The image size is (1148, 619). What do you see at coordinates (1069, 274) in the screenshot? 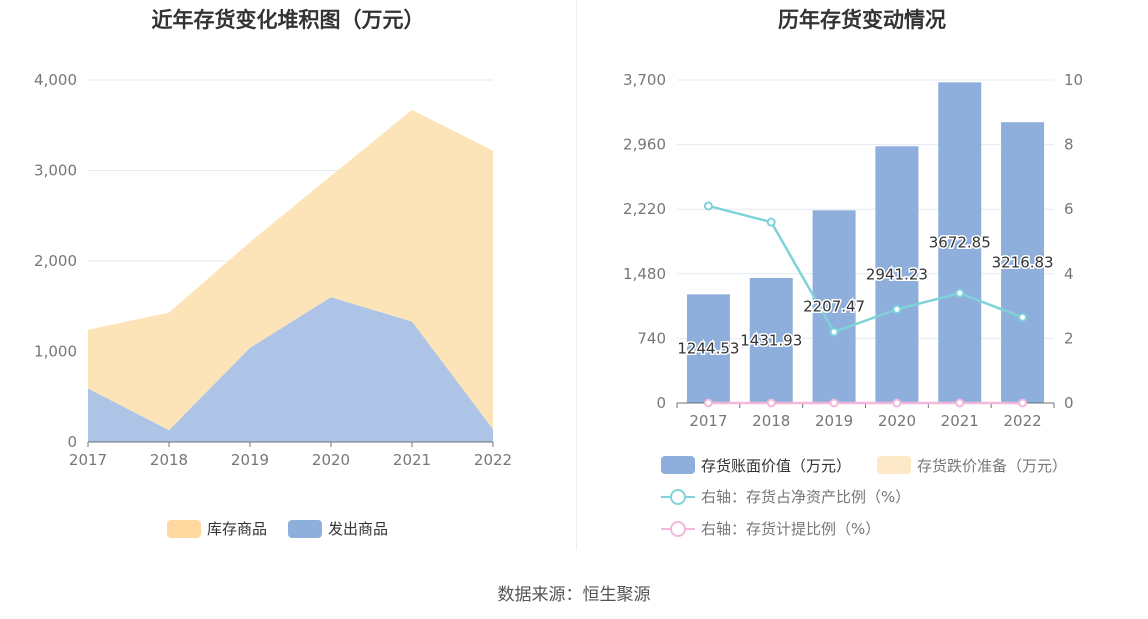
I see `right-y2-tick-label: 4` at bounding box center [1069, 274].